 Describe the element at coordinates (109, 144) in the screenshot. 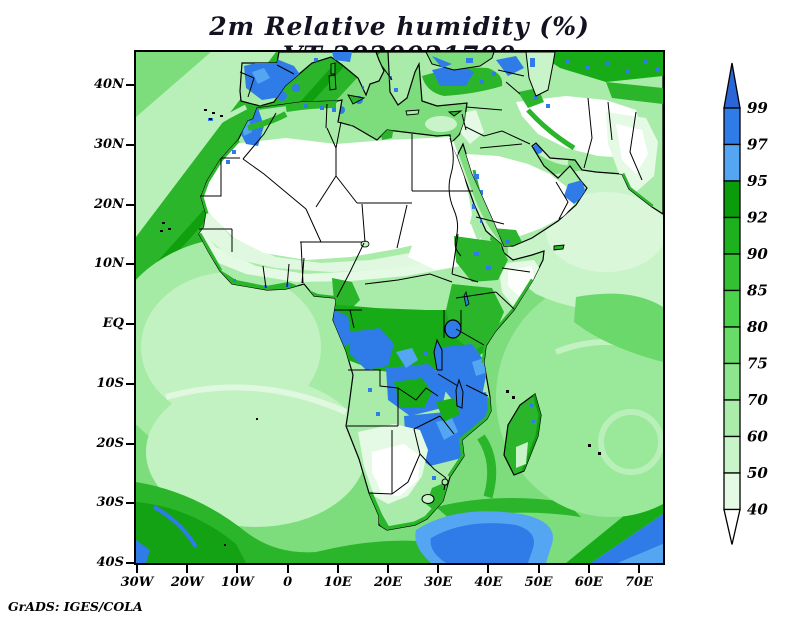

I see `lat-tick-label: 30N` at that location.